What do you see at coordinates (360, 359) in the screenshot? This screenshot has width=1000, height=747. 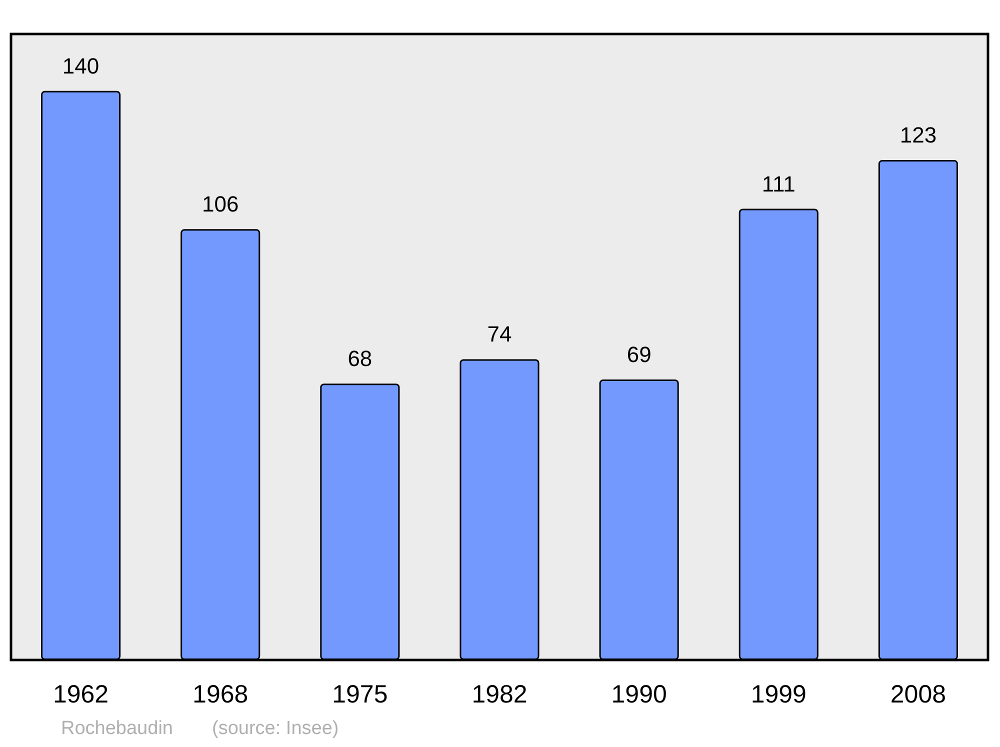 I see `data-label: 68` at bounding box center [360, 359].